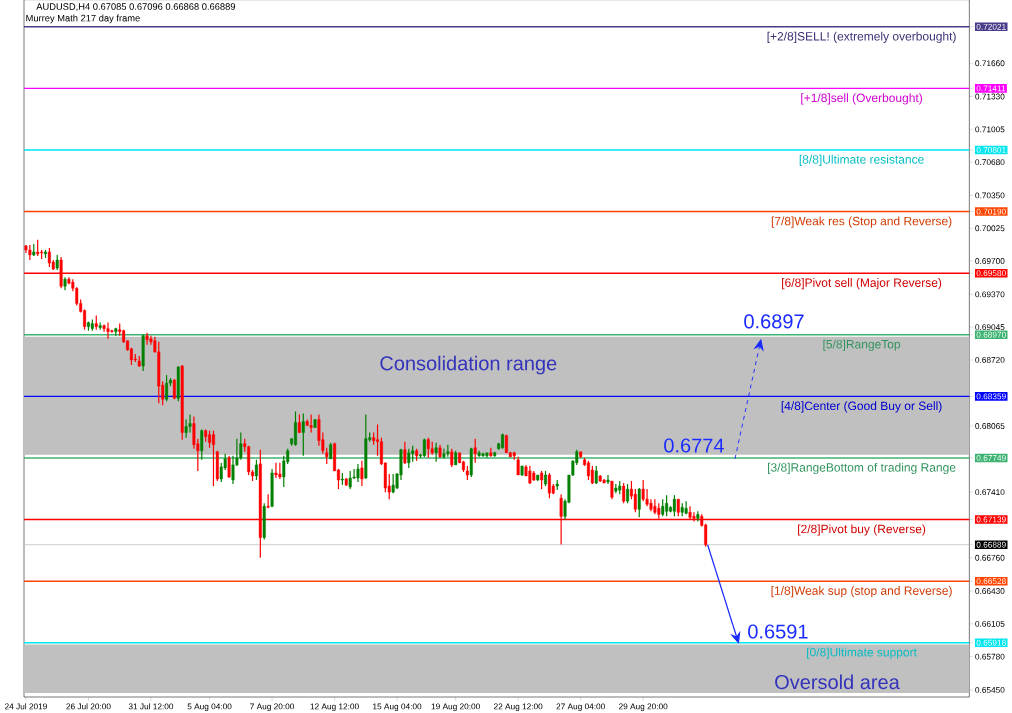 The height and width of the screenshot is (713, 1012). Describe the element at coordinates (861, 37) in the screenshot. I see `ref-line-label: [+2/8]SELL! (extremely overbought)` at that location.